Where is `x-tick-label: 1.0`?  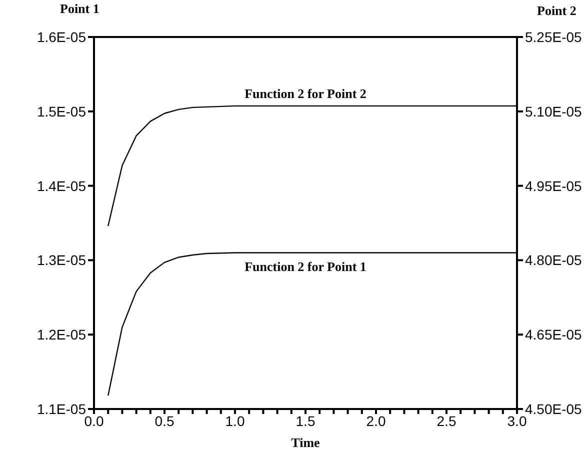 x-tick-label: 1.0 is located at coordinates (235, 420).